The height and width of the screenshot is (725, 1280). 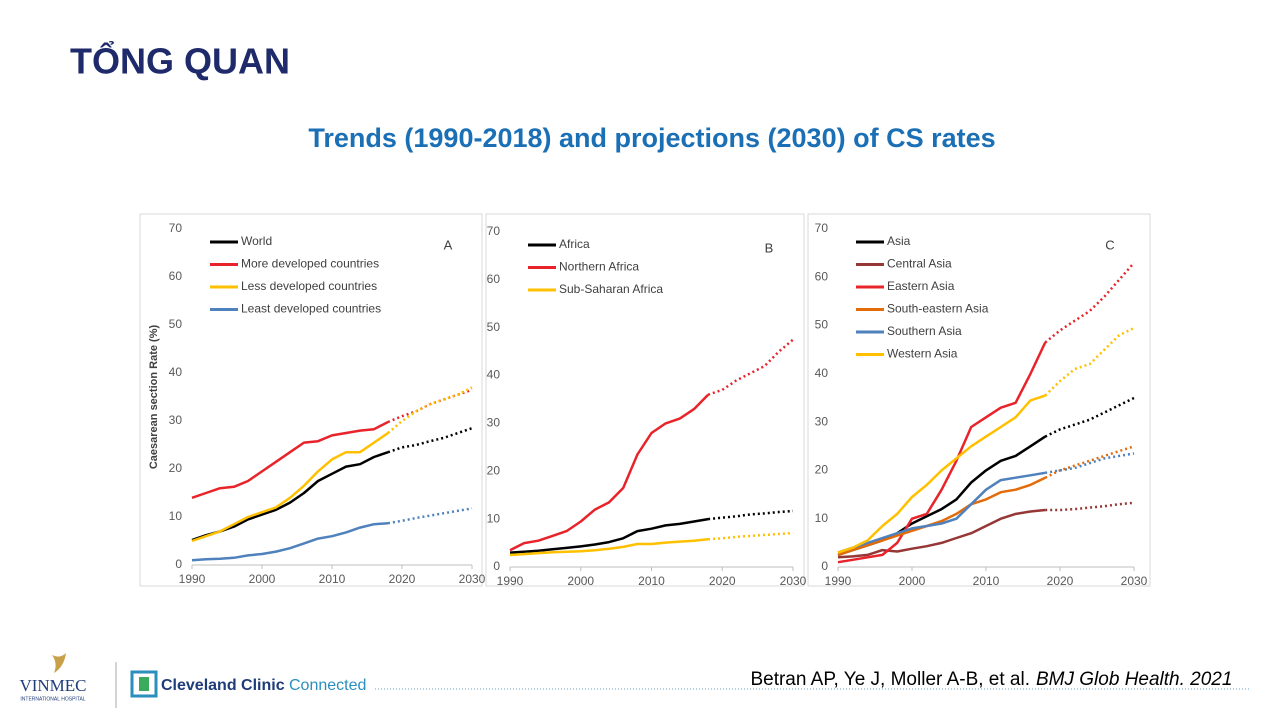 What do you see at coordinates (899, 241) in the screenshot?
I see `legend-label: Asia` at bounding box center [899, 241].